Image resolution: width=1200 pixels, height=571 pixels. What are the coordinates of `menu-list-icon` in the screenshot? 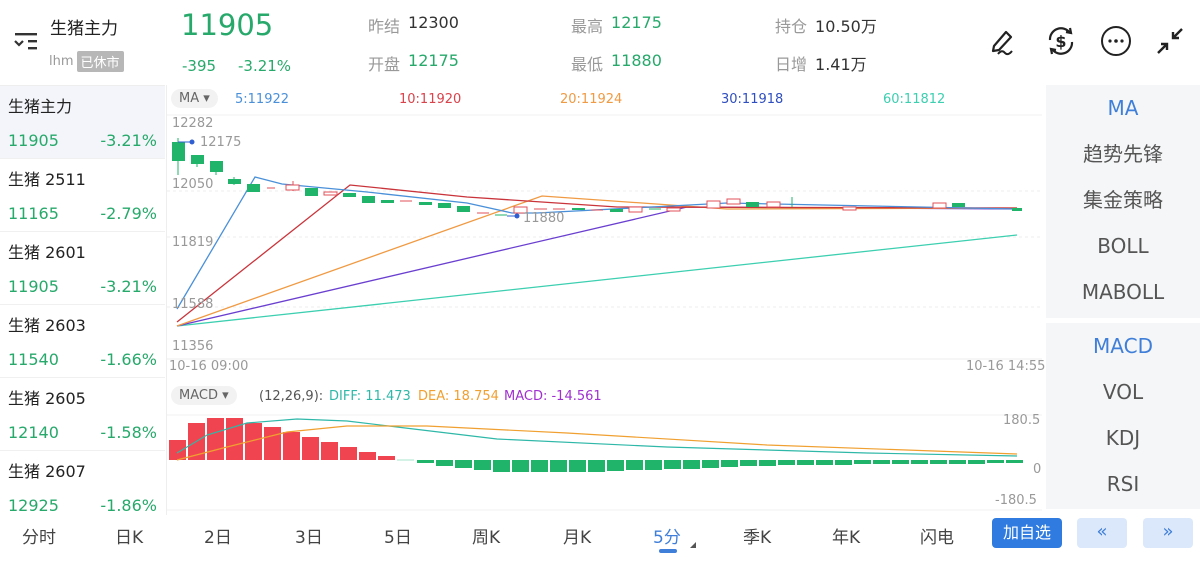 It's located at (26, 41).